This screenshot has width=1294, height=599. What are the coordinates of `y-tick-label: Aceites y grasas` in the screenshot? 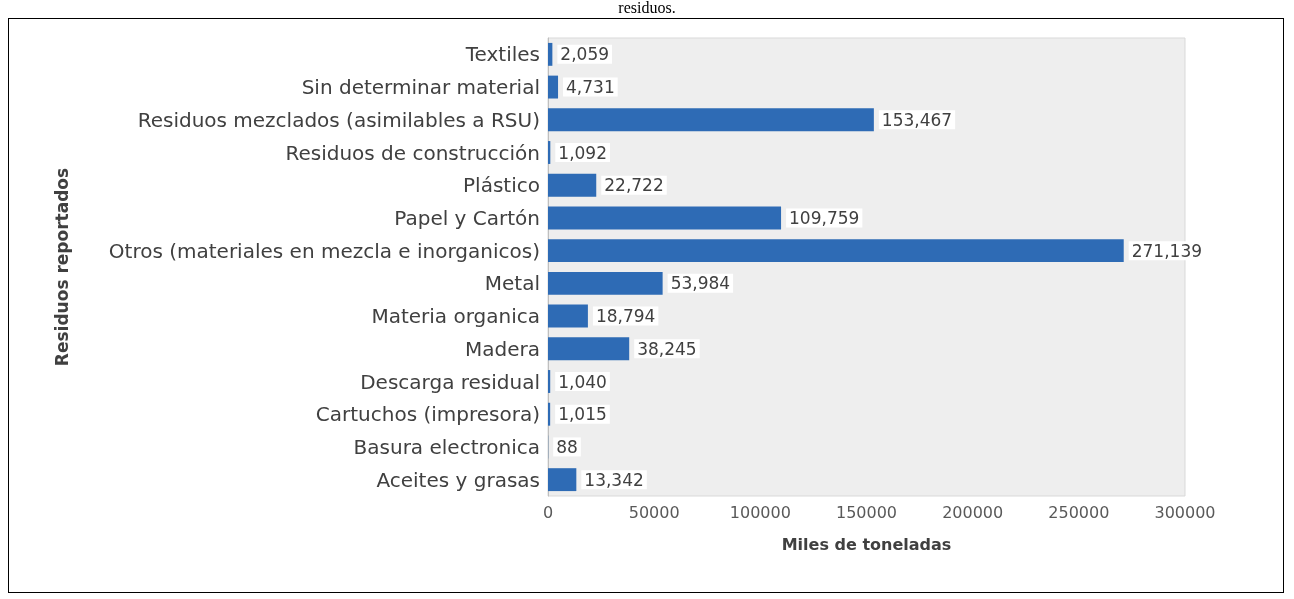 It's located at (458, 479).